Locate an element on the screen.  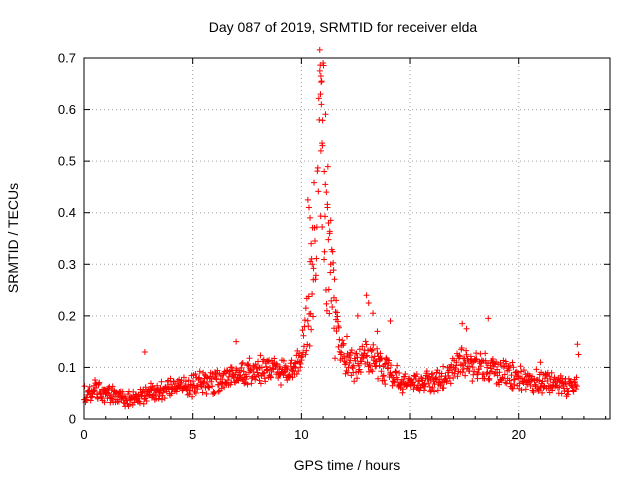
y-tick-label: 0.3 is located at coordinates (67, 264).